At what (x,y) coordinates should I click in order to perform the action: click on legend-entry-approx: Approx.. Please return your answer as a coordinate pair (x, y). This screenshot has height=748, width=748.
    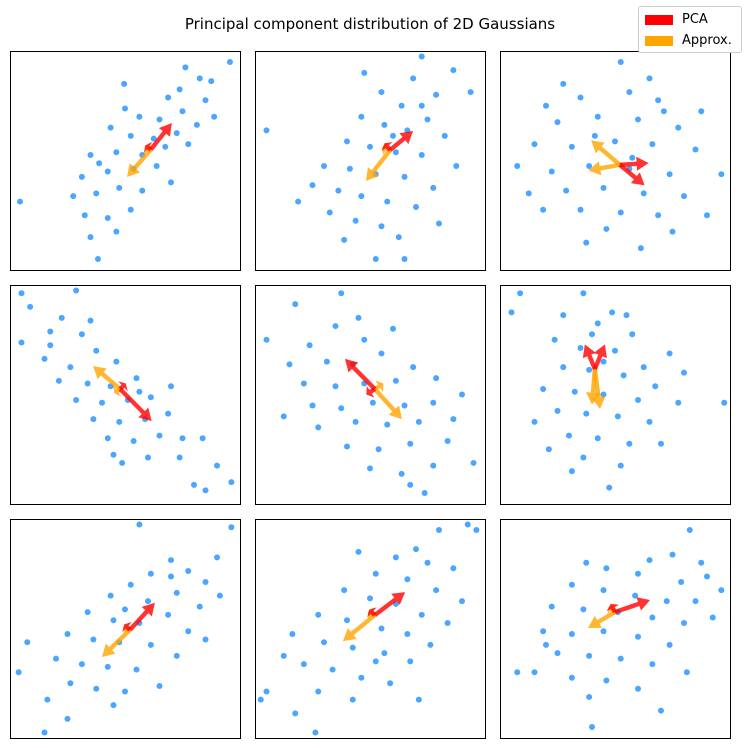
    Looking at the image, I should click on (688, 40).